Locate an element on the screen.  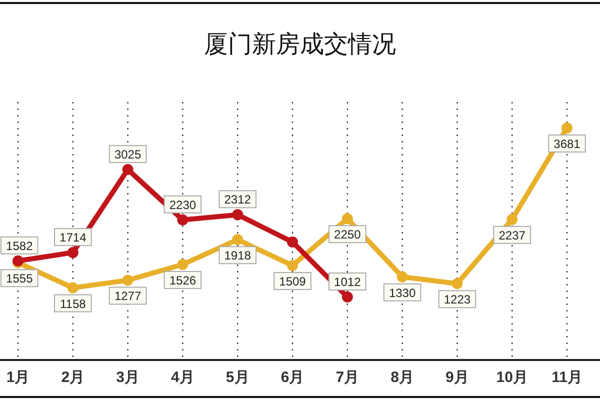
label: 1158 is located at coordinates (73, 303).